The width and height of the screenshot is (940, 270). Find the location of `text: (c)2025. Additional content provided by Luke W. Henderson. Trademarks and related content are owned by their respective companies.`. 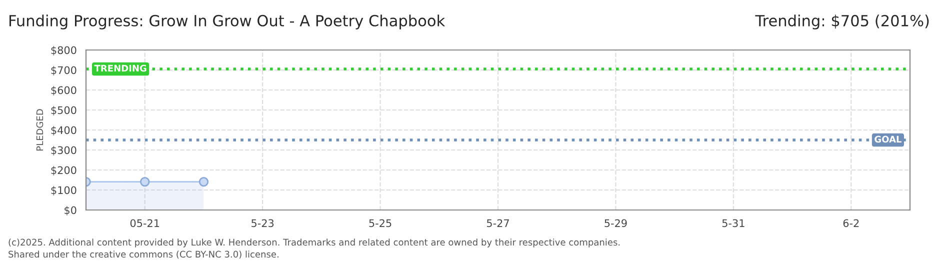

text: (c)2025. Additional content provided by Luke W. Henderson. Trademarks and related content are owned by their respective companies. is located at coordinates (314, 243).